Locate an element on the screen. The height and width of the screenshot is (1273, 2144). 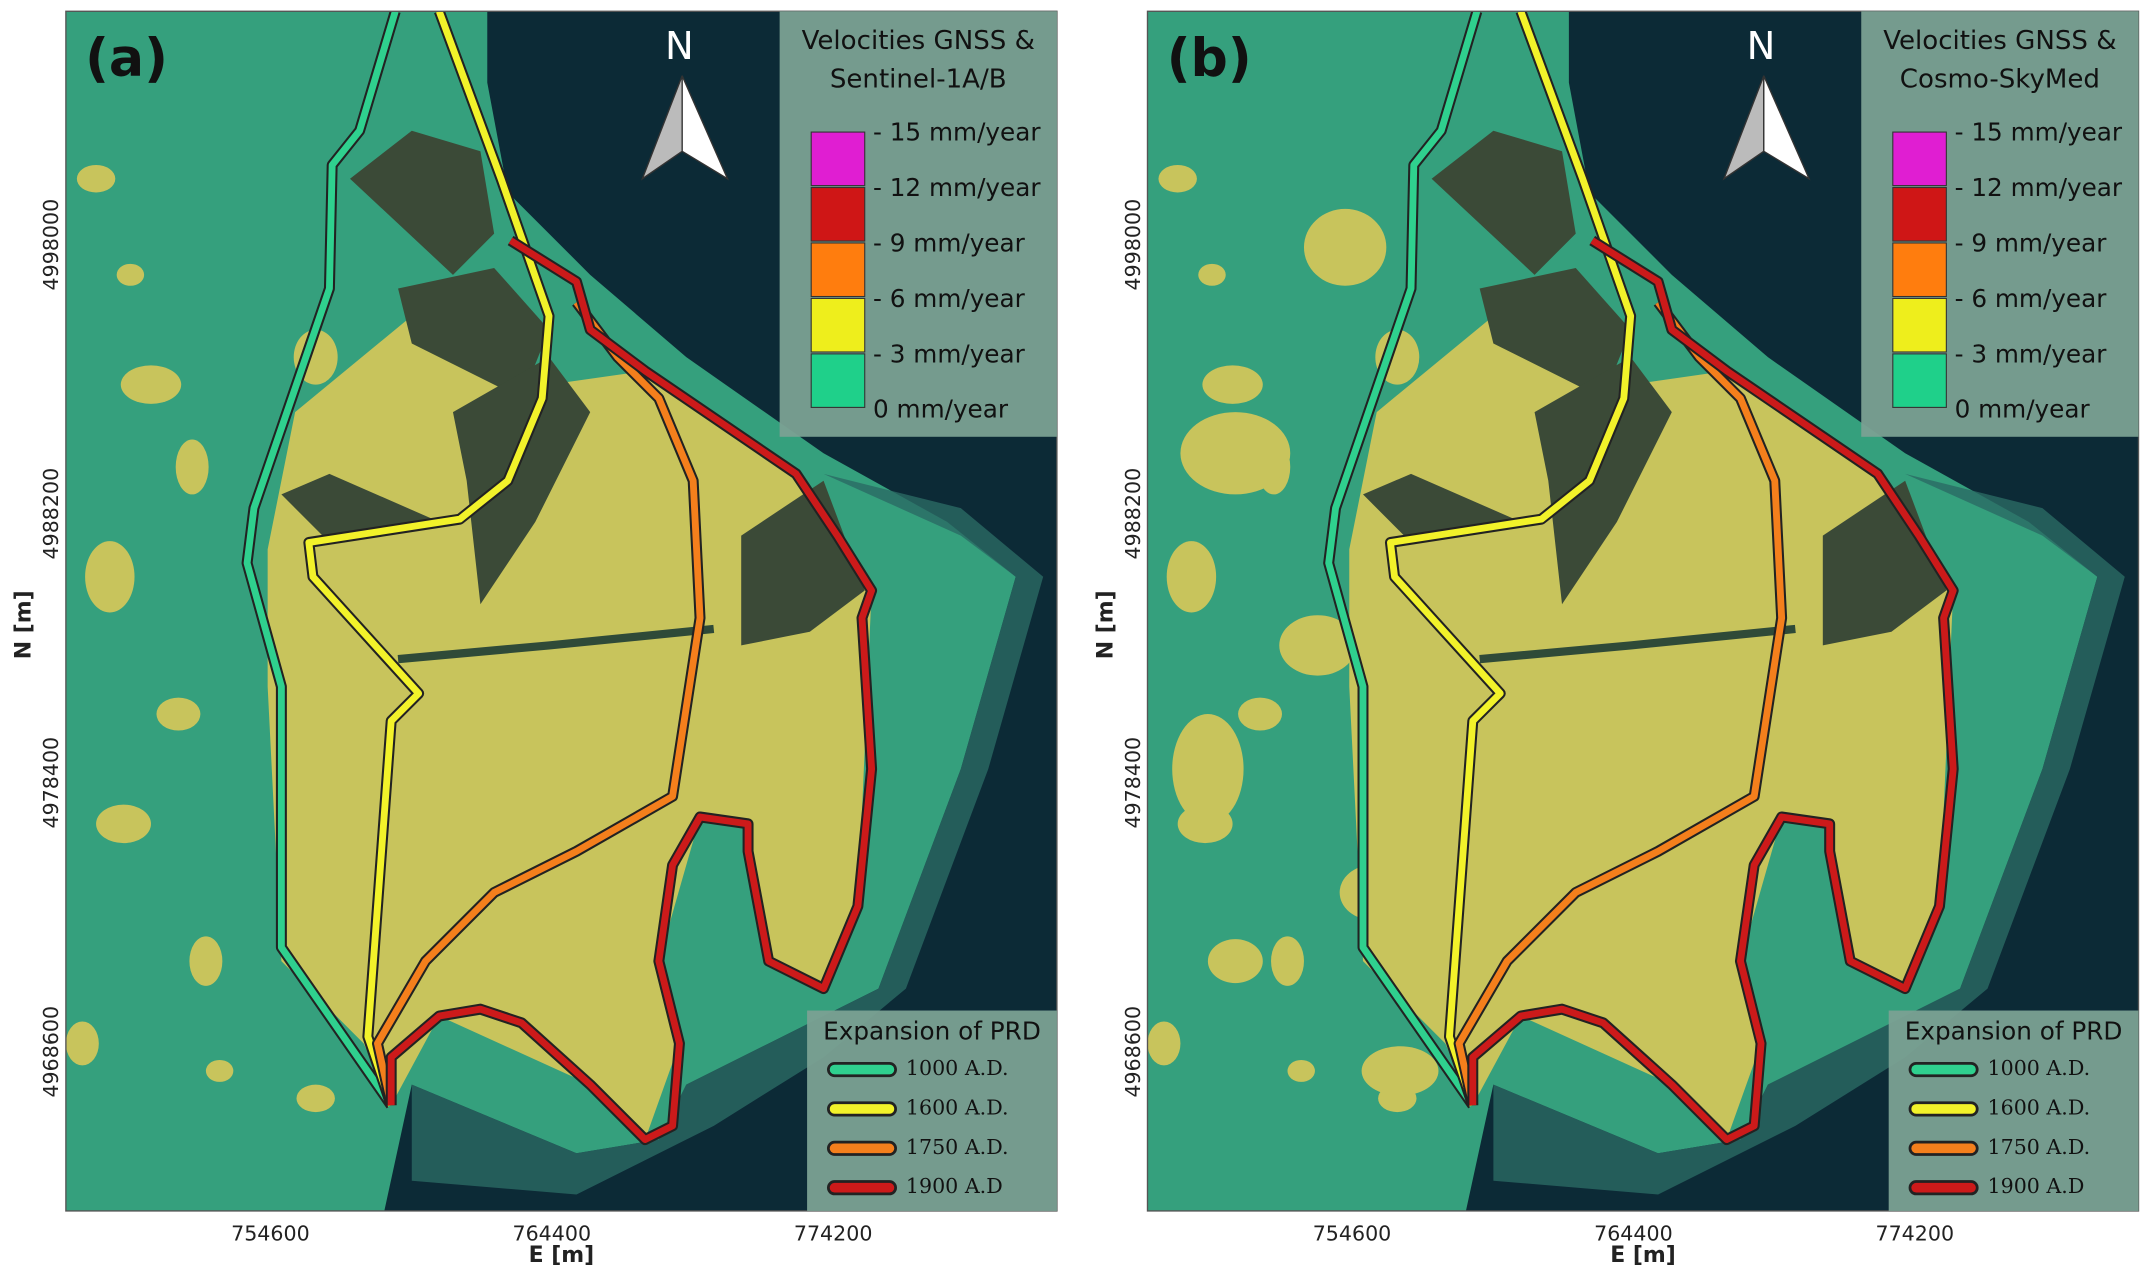
panel-label: (b) is located at coordinates (1209, 59).